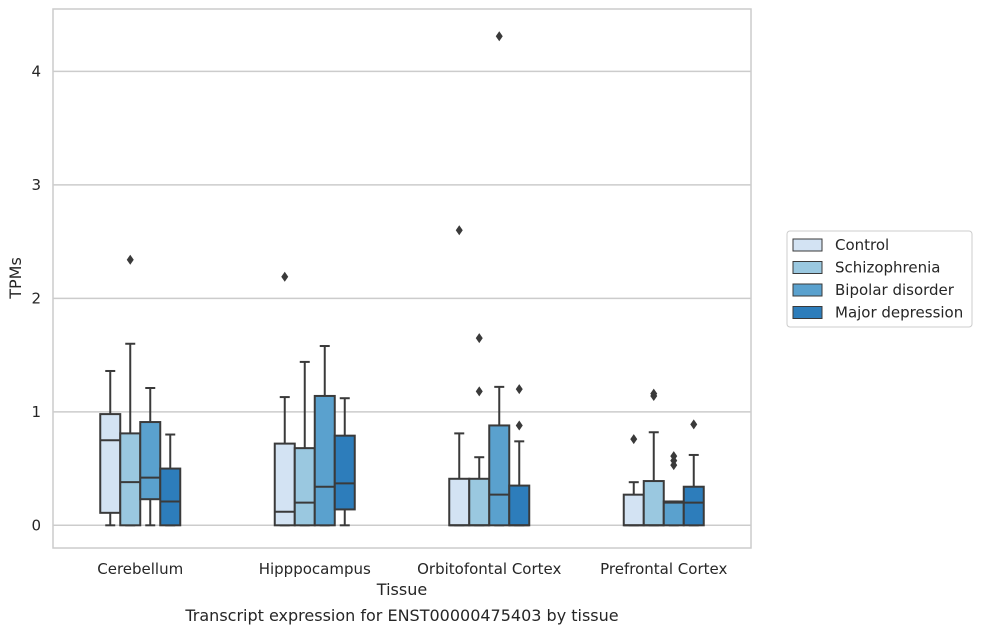  I want to click on x-tick-label: Prefrontal Cortex, so click(663, 569).